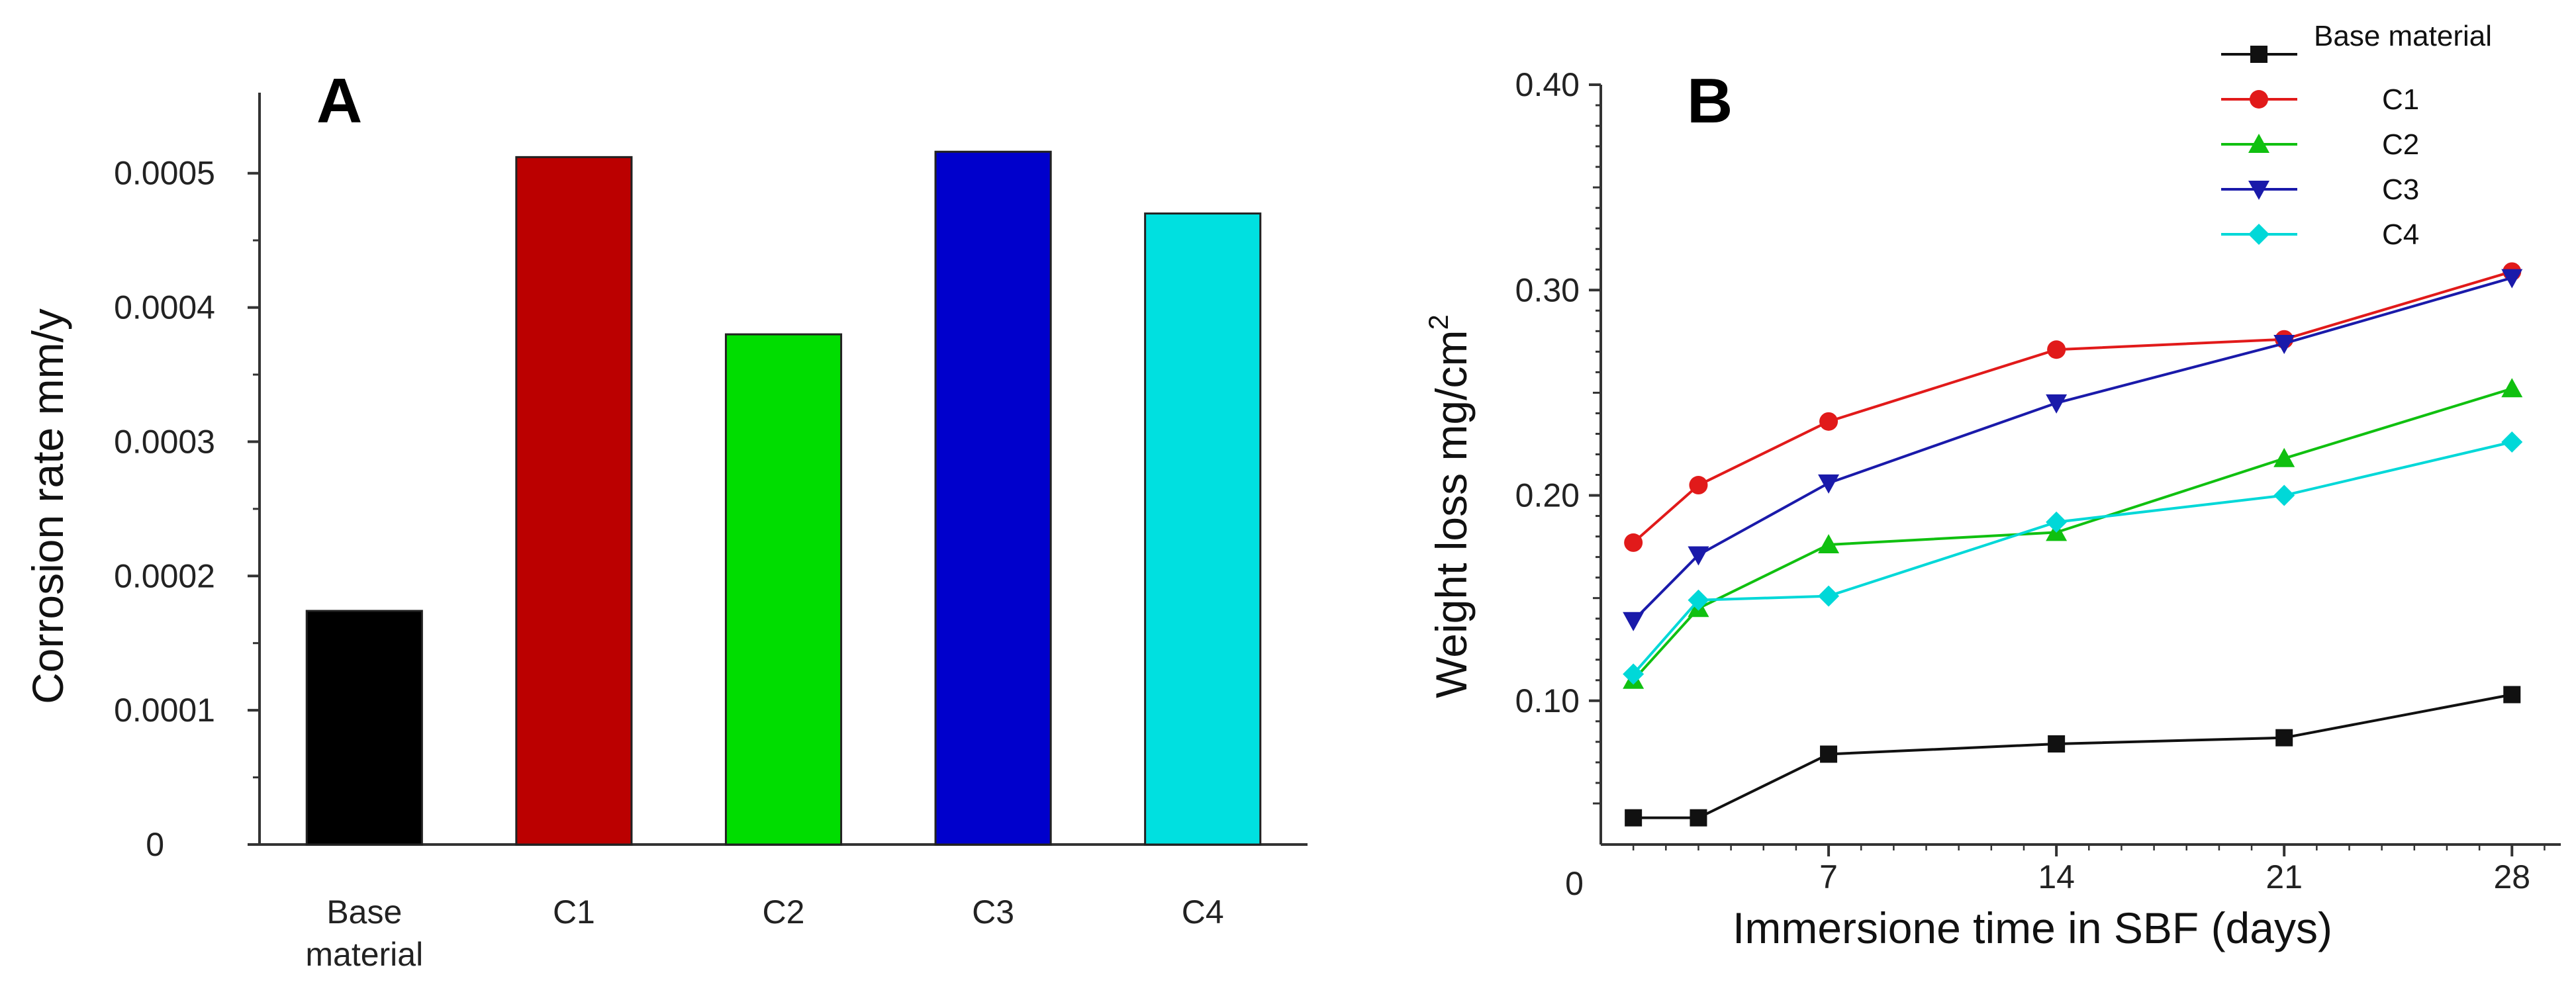 This screenshot has height=1006, width=2576. Describe the element at coordinates (993, 498) in the screenshot. I see `bar-c3` at that location.